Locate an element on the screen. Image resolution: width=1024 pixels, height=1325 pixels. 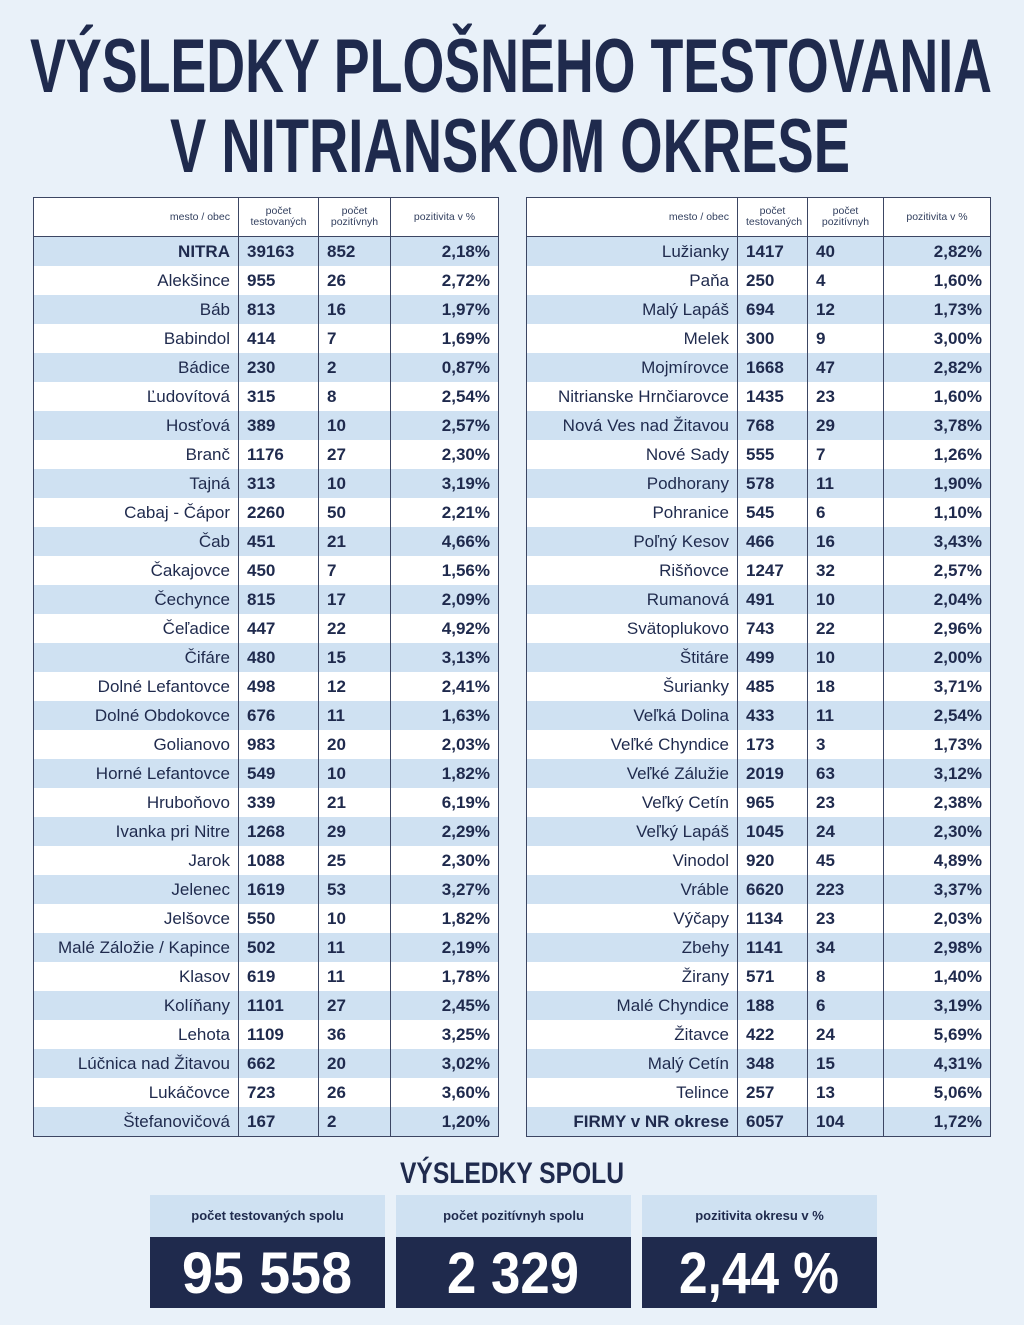
value-cell: 5,69% is located at coordinates (937, 1034).